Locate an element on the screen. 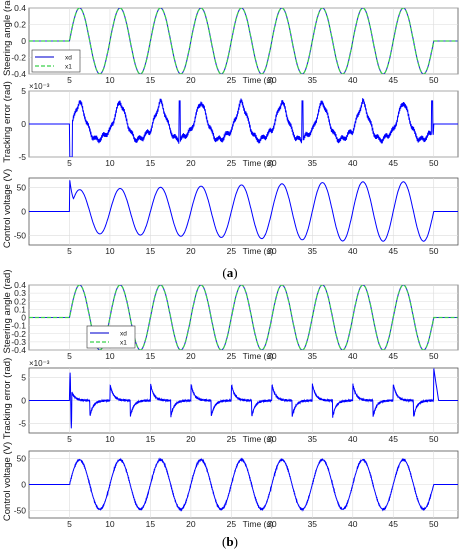 The image size is (460, 550). y-tick-label: 0.3 is located at coordinates (20, 293).